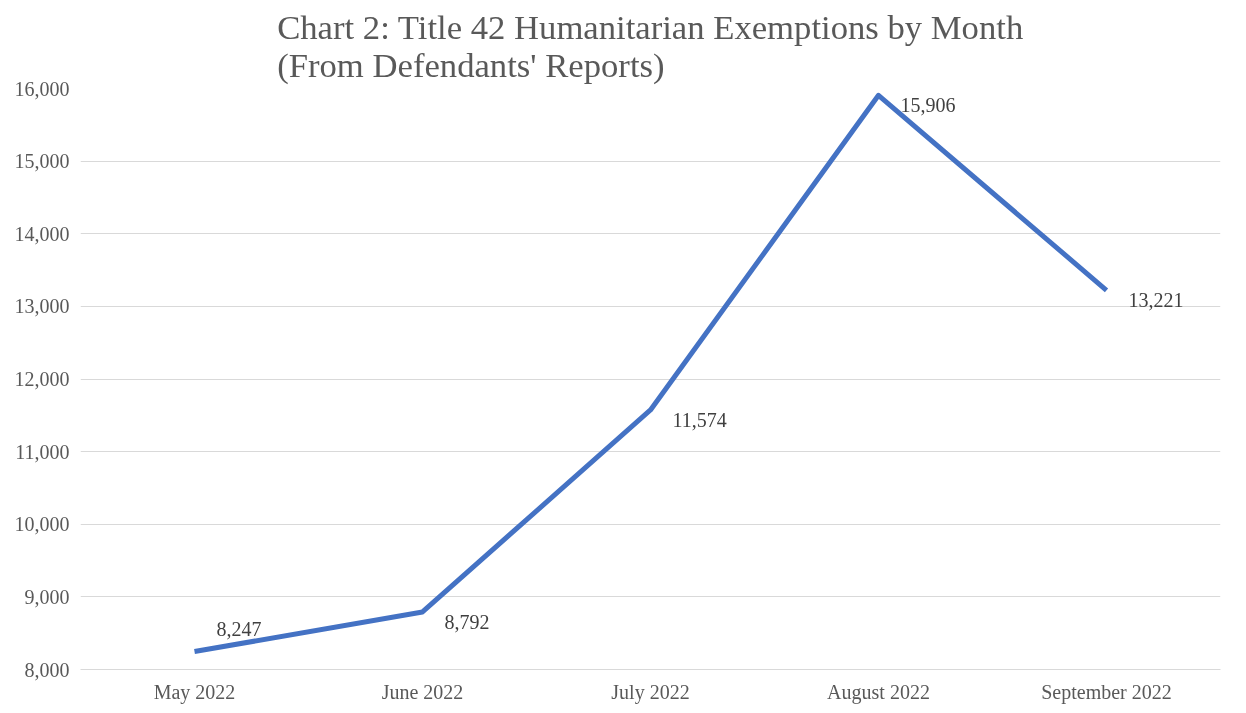 Image resolution: width=1246 pixels, height=713 pixels. What do you see at coordinates (42, 451) in the screenshot?
I see `y-tick-label: 11,000` at bounding box center [42, 451].